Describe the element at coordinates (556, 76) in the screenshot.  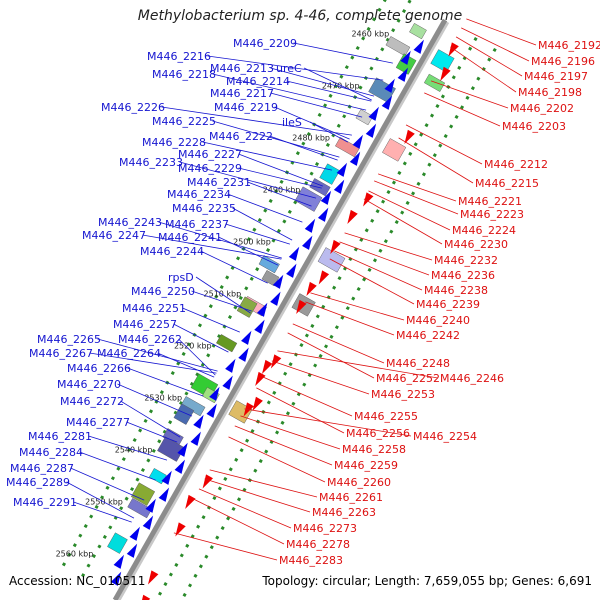
I see `reverse-gene-label: M446_2197` at that location.